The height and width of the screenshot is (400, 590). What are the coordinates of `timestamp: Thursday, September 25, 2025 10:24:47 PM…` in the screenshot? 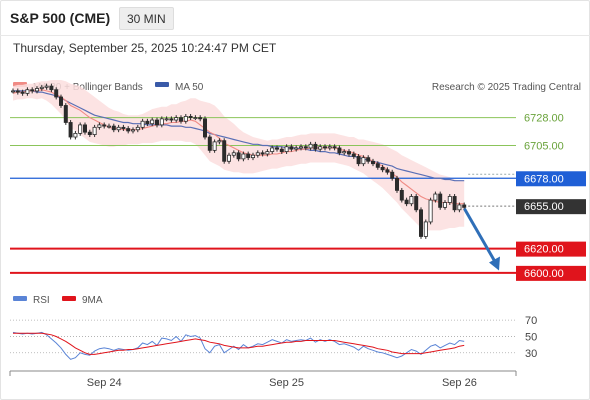 It's located at (145, 48).